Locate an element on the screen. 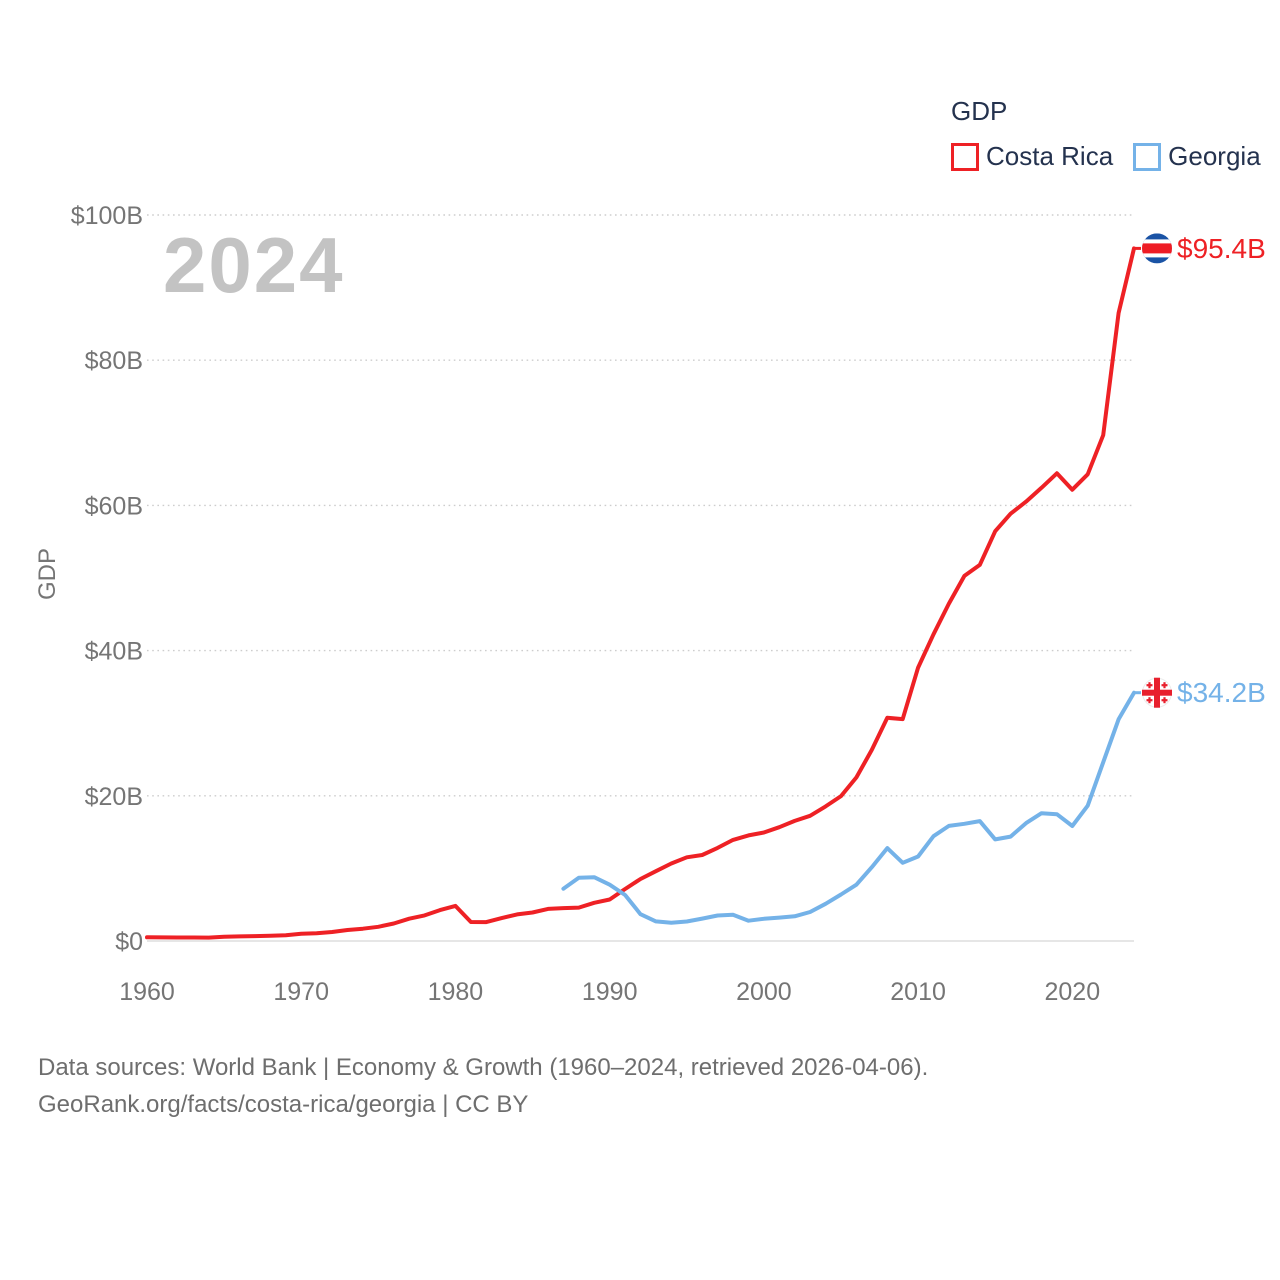  x-tick-label: 1980 is located at coordinates (456, 992).